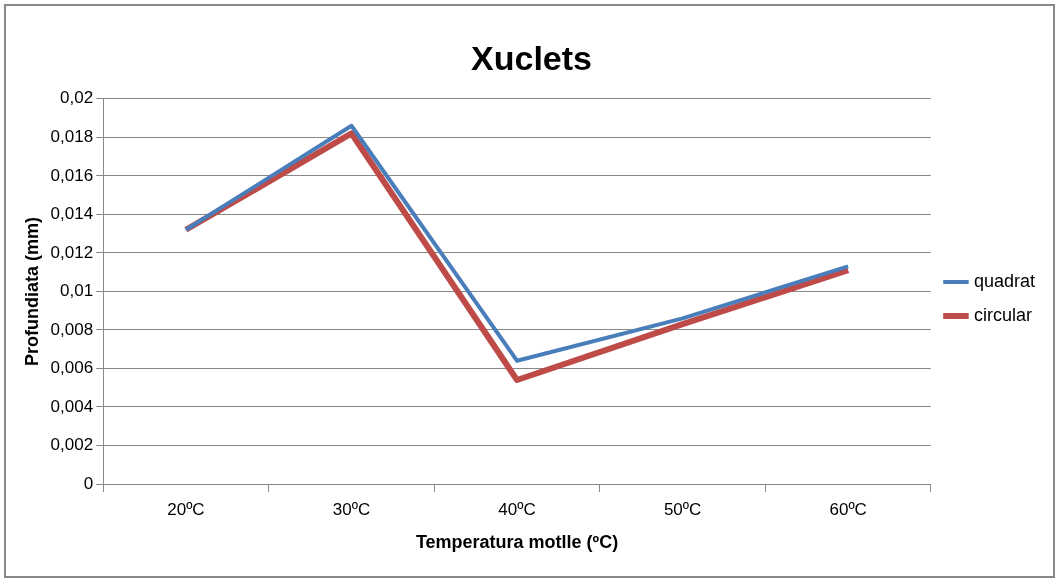  Describe the element at coordinates (1002, 314) in the screenshot. I see `legend-label: circular` at that location.